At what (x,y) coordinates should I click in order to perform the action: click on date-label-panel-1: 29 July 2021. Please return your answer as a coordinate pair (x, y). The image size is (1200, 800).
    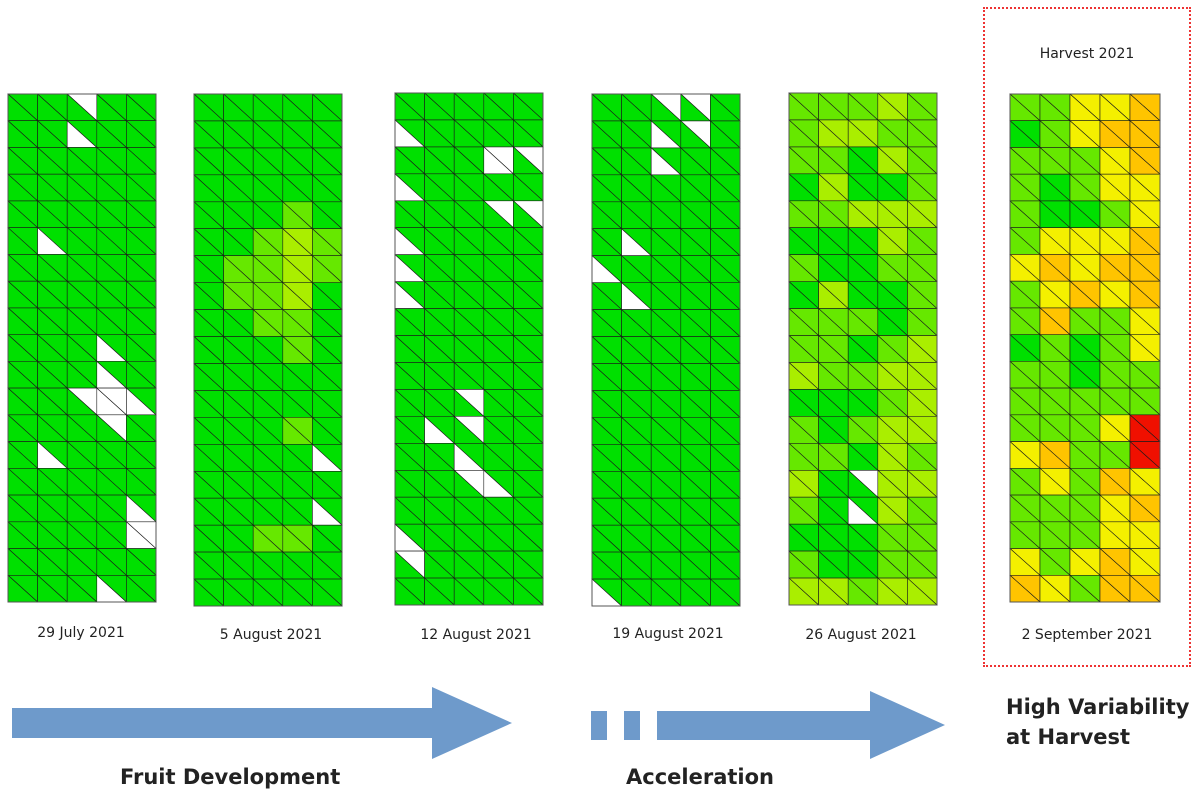
    Looking at the image, I should click on (81, 633).